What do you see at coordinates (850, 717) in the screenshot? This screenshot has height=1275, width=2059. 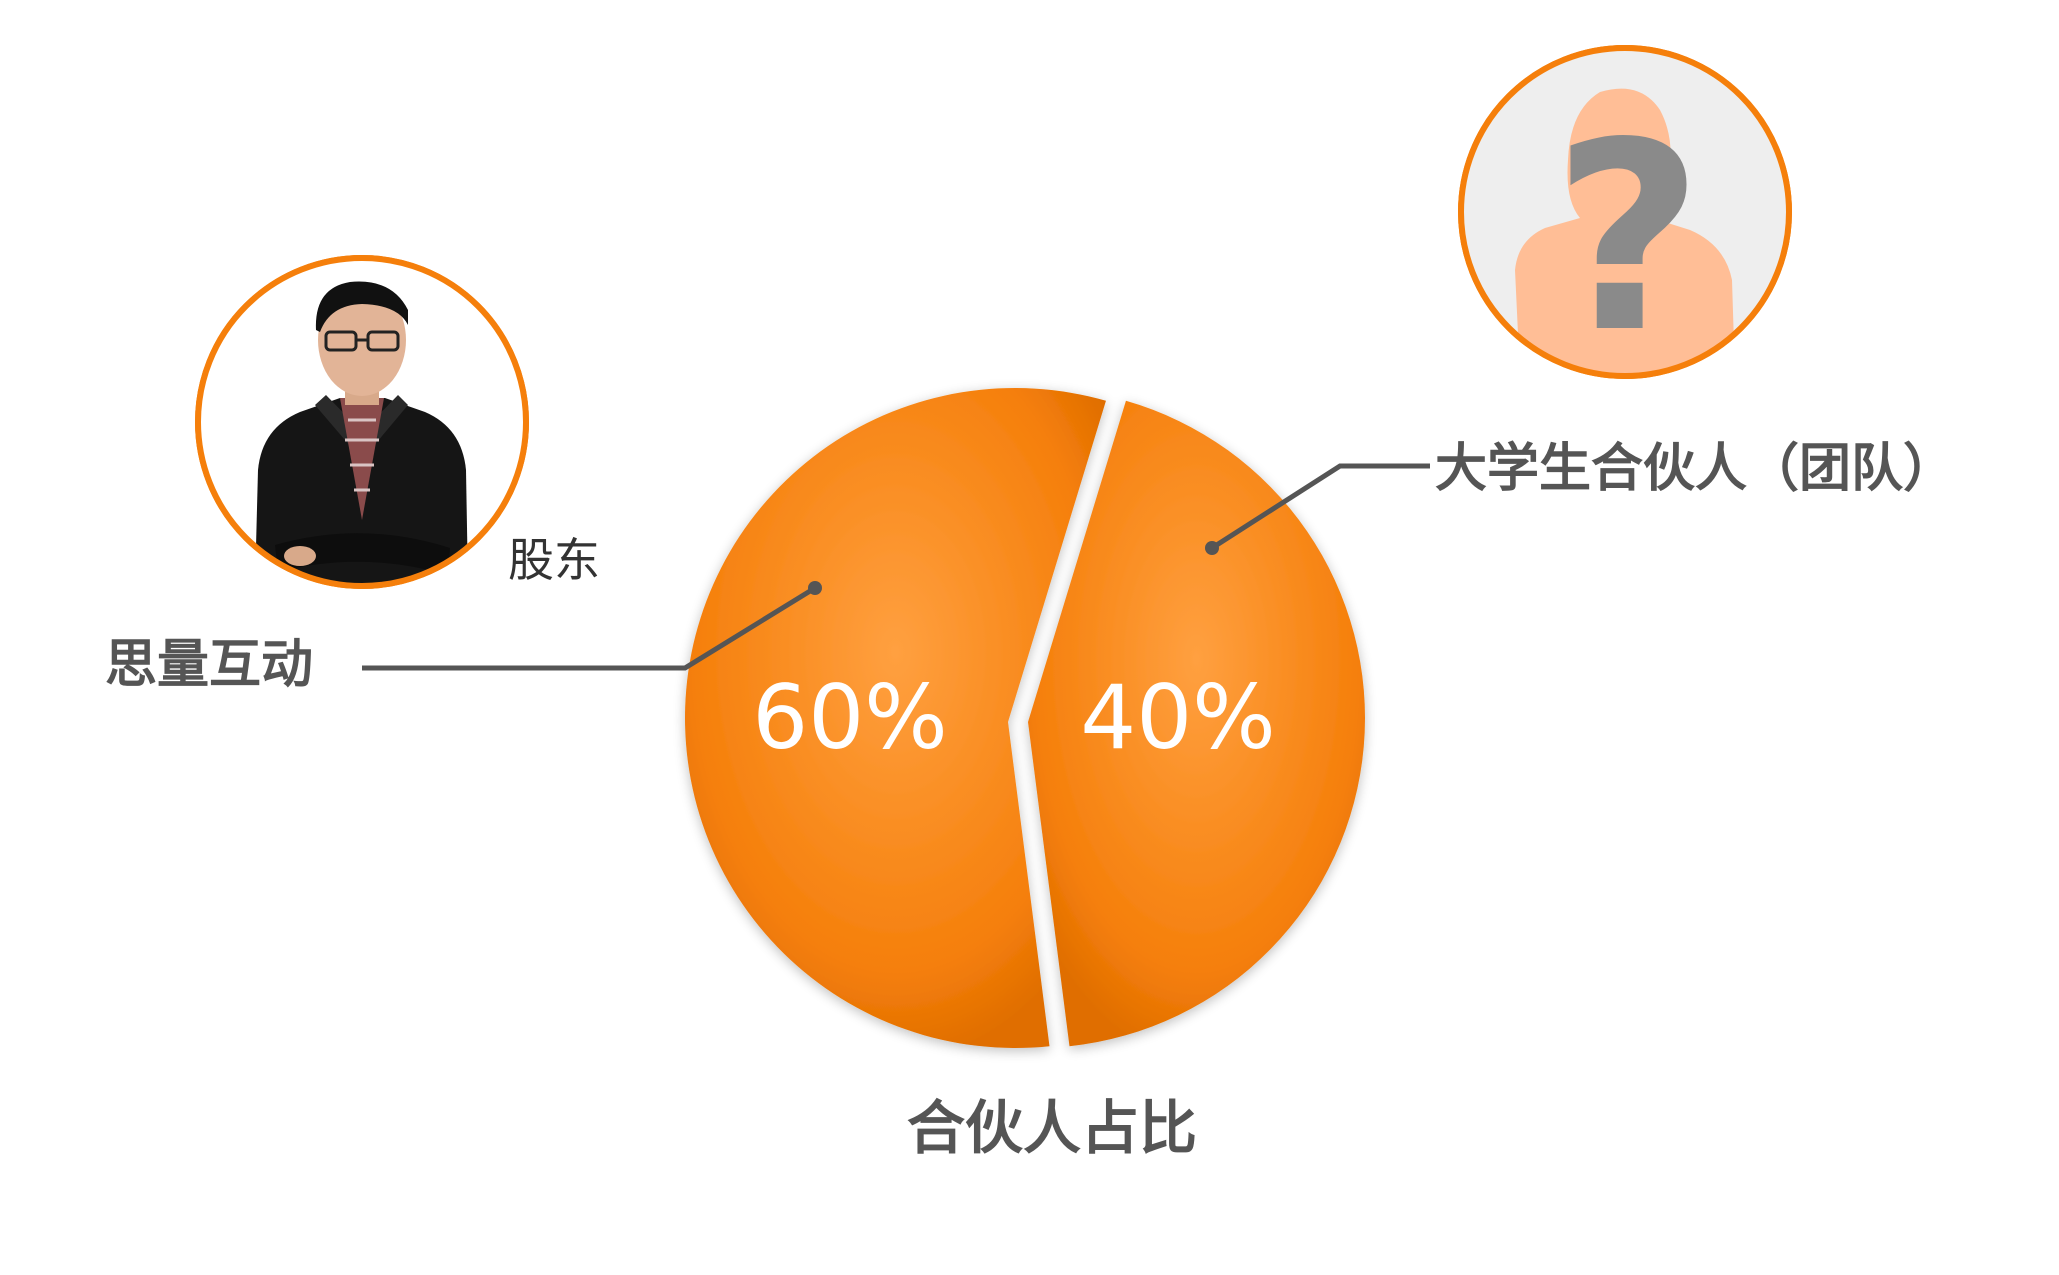 I see `slice-value-60: 60%` at bounding box center [850, 717].